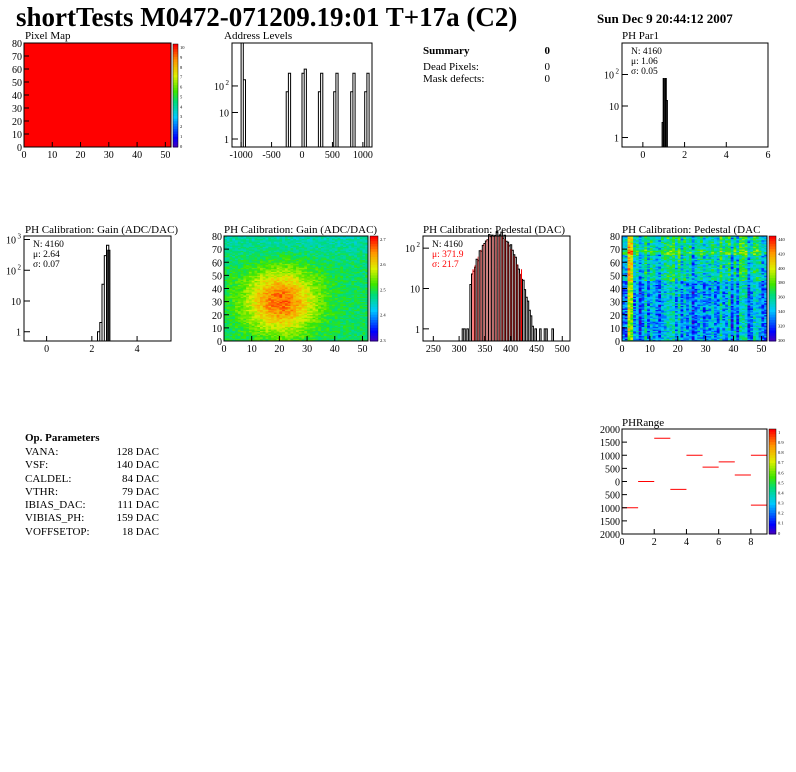 The height and width of the screenshot is (772, 796). I want to click on x-tick-label: 50, so click(165, 155).